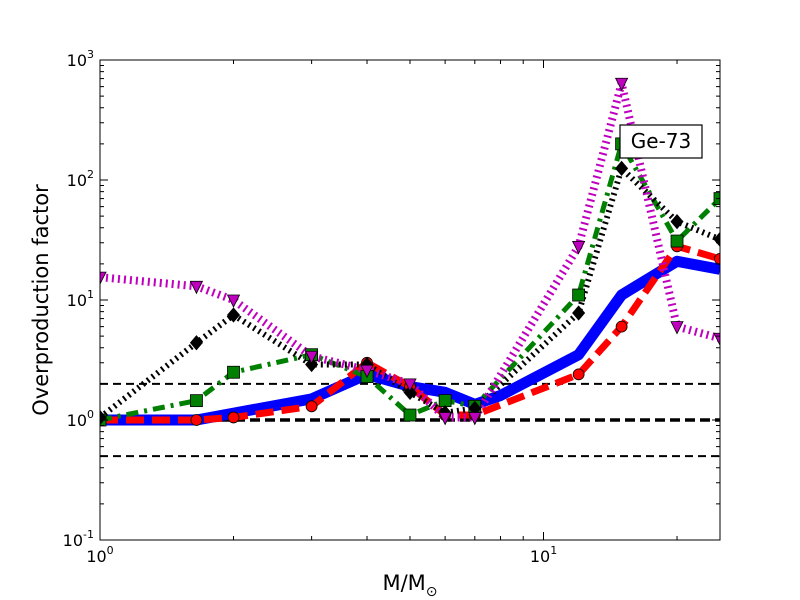 This screenshot has height=600, width=800. What do you see at coordinates (80, 179) in the screenshot?
I see `y-tick-label: 10²` at bounding box center [80, 179].